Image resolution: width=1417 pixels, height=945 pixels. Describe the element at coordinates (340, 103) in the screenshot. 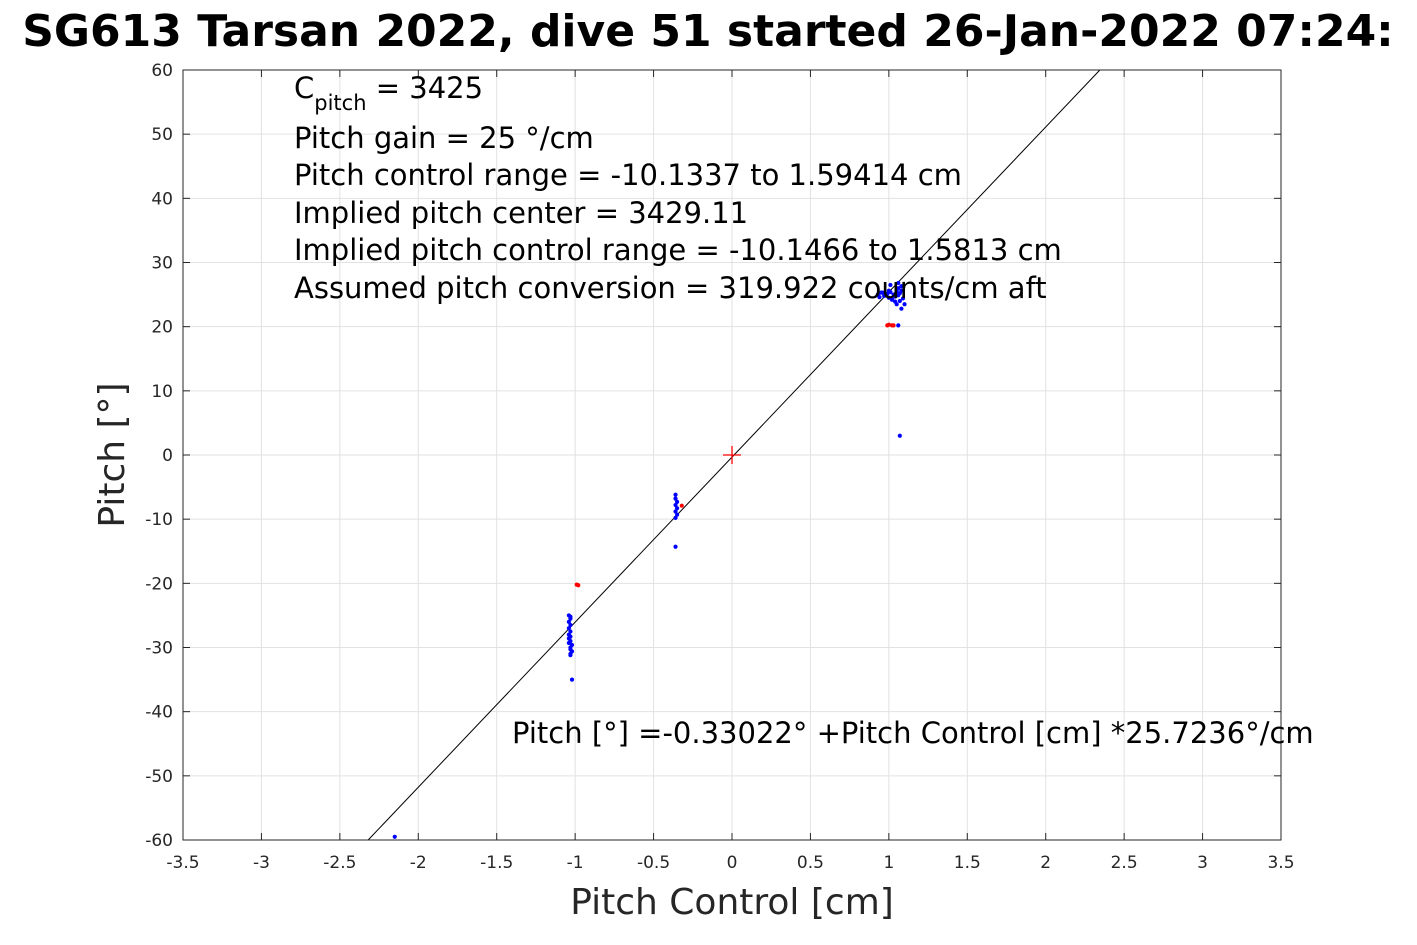

I see `annotation-c-pitch-subscript: pitch` at that location.